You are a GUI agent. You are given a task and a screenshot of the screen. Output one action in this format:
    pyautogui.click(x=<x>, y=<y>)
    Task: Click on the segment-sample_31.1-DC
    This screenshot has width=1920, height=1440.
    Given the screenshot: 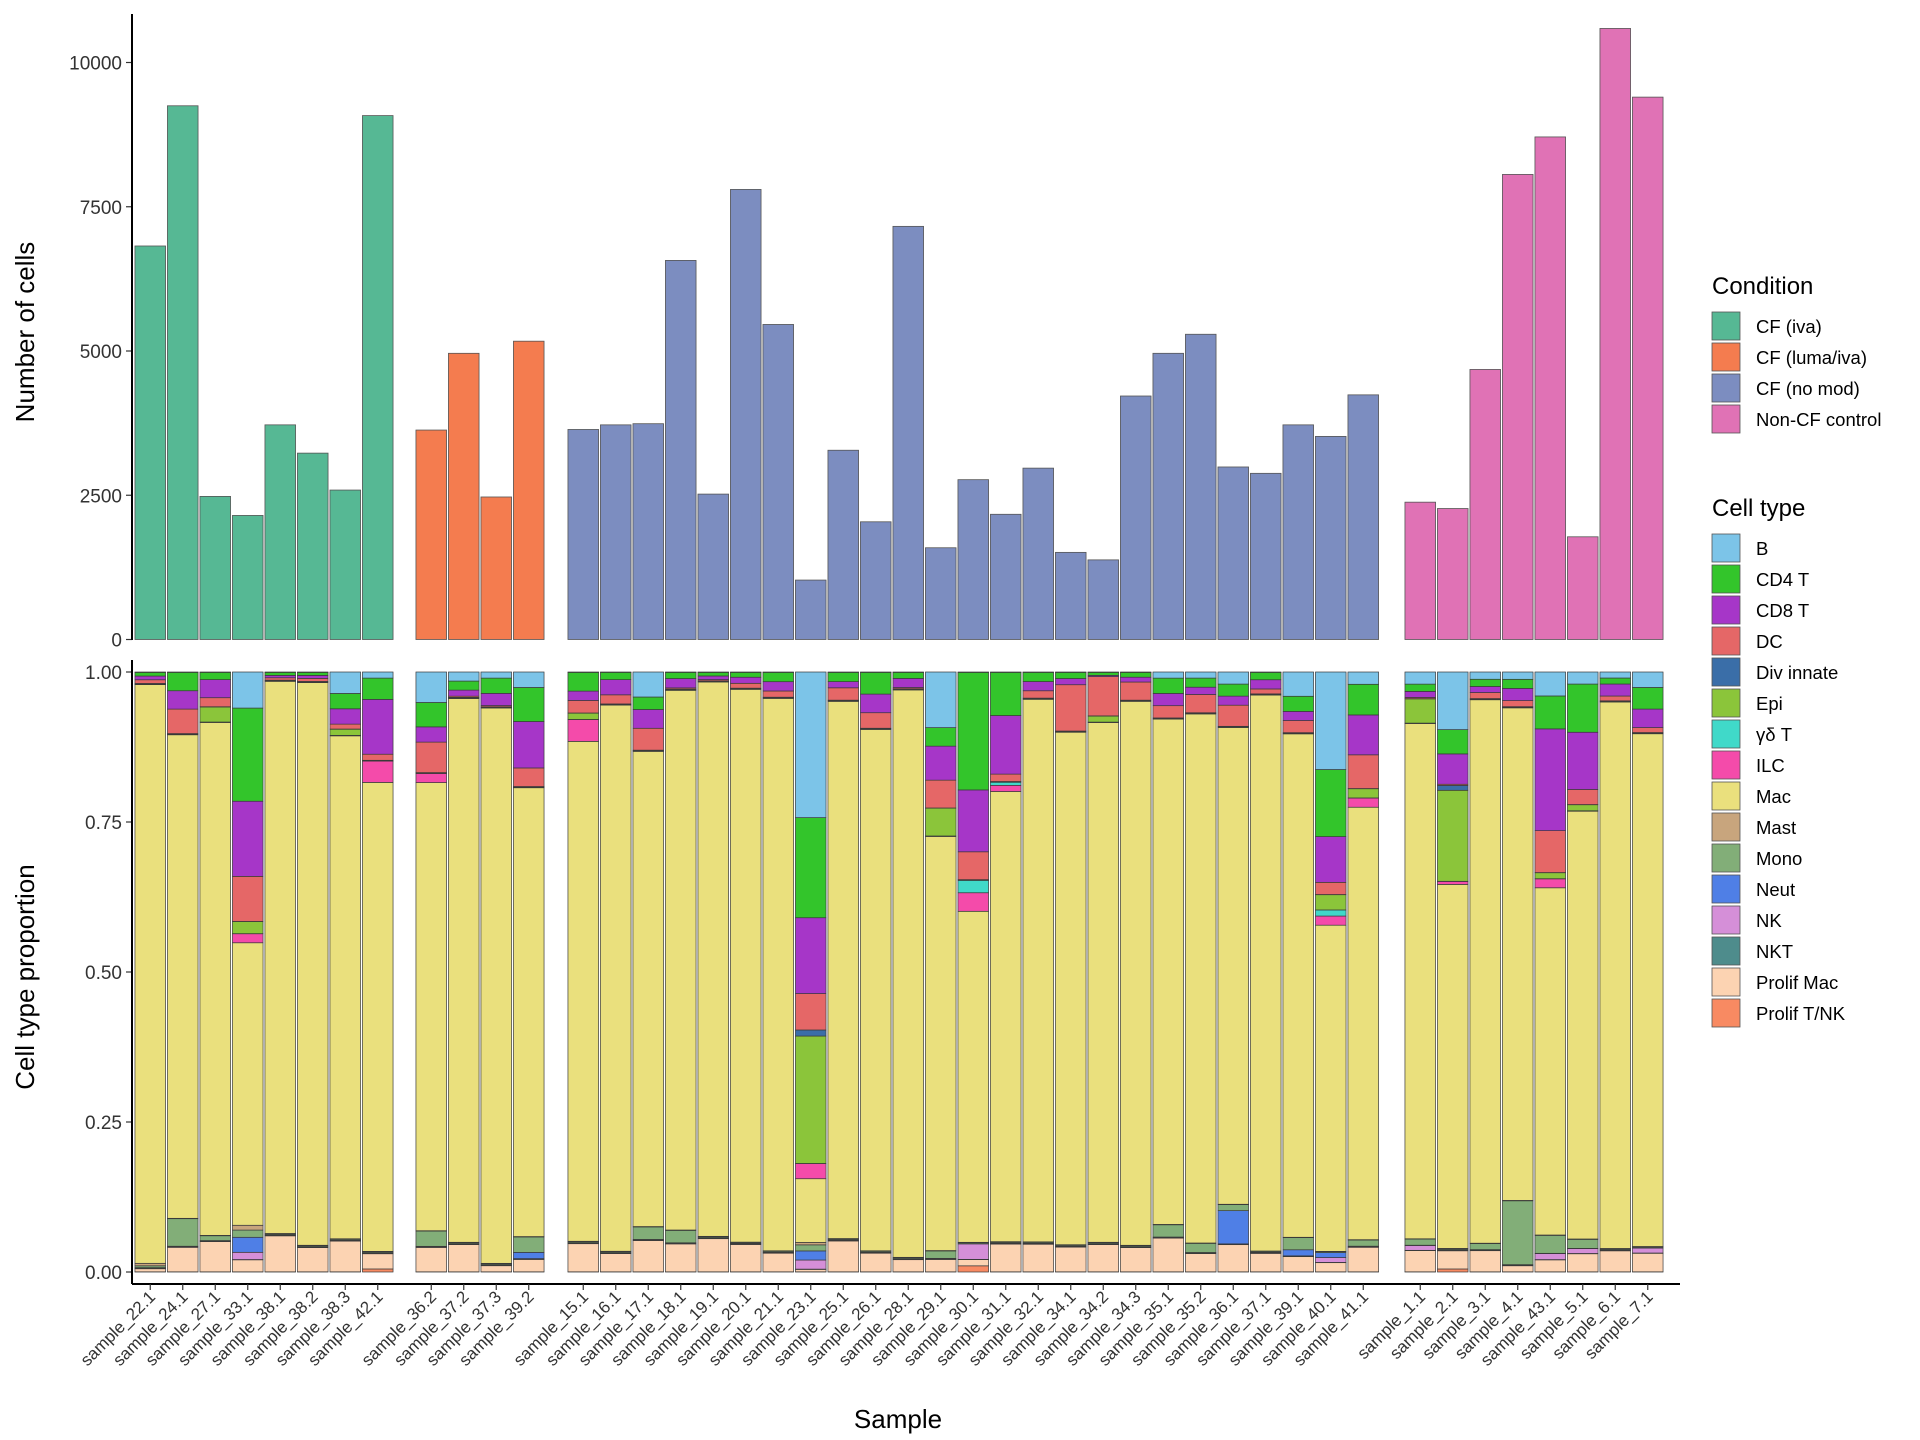 What is the action you would take?
    pyautogui.click(x=1006, y=777)
    